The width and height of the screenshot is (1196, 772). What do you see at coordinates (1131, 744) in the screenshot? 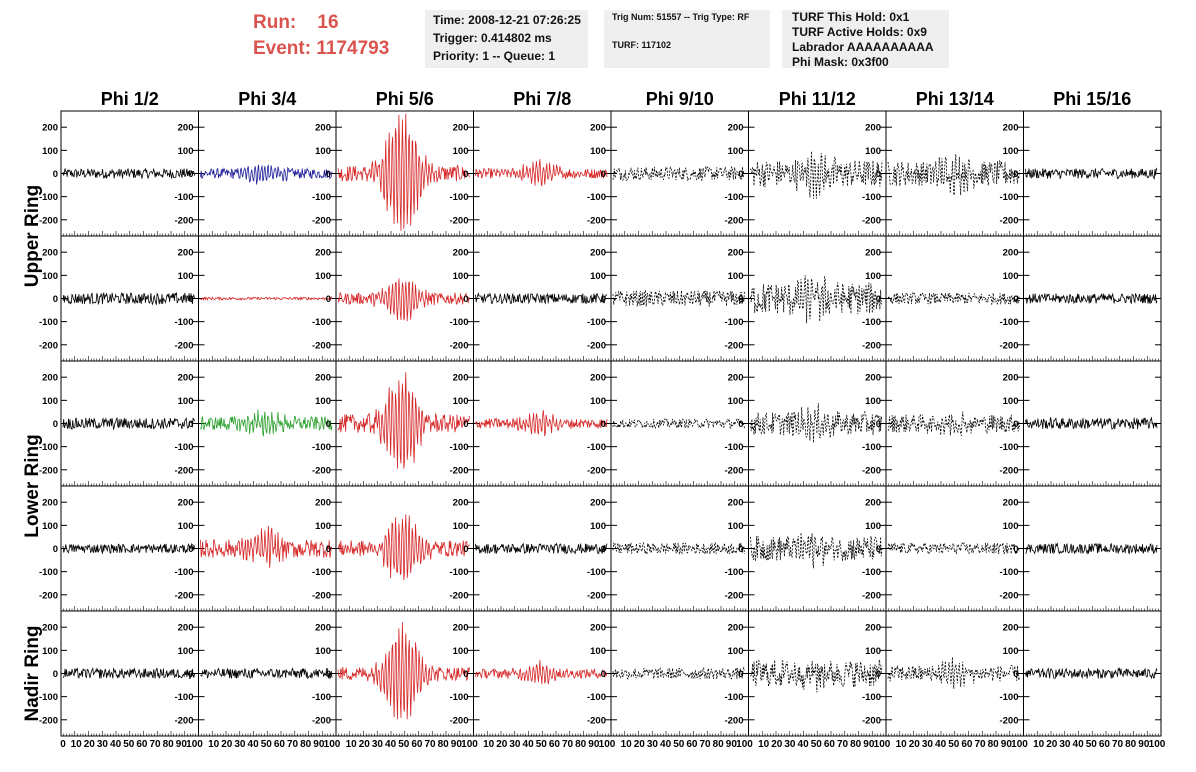
I see `x-tick-label: 80` at bounding box center [1131, 744].